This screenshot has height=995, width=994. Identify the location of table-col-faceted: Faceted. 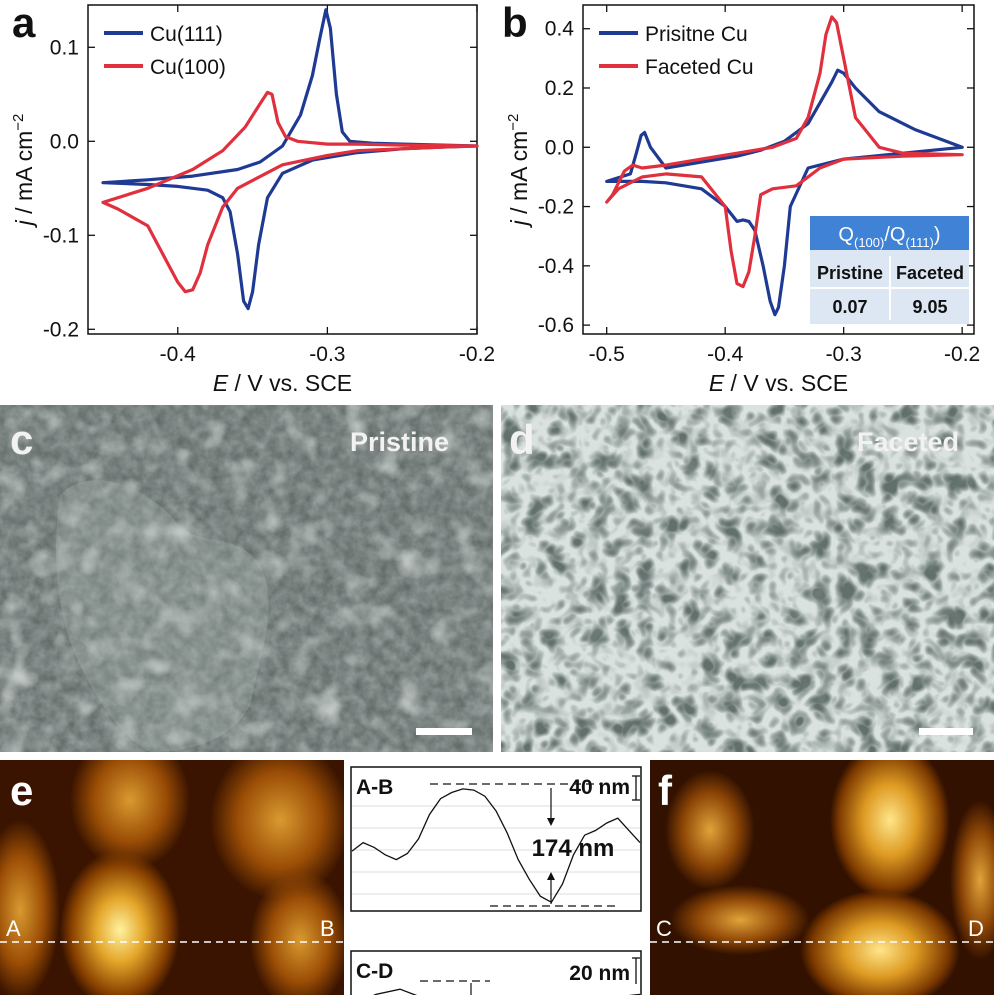
(930, 273).